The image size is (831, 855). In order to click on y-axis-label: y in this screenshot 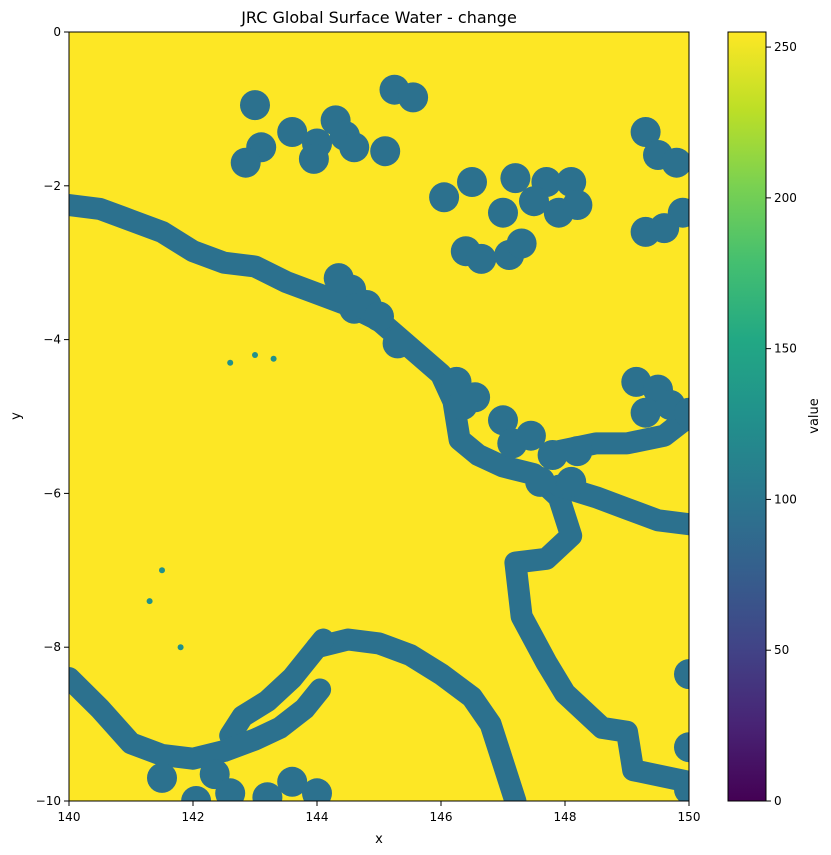, I will do `click(16, 416)`.